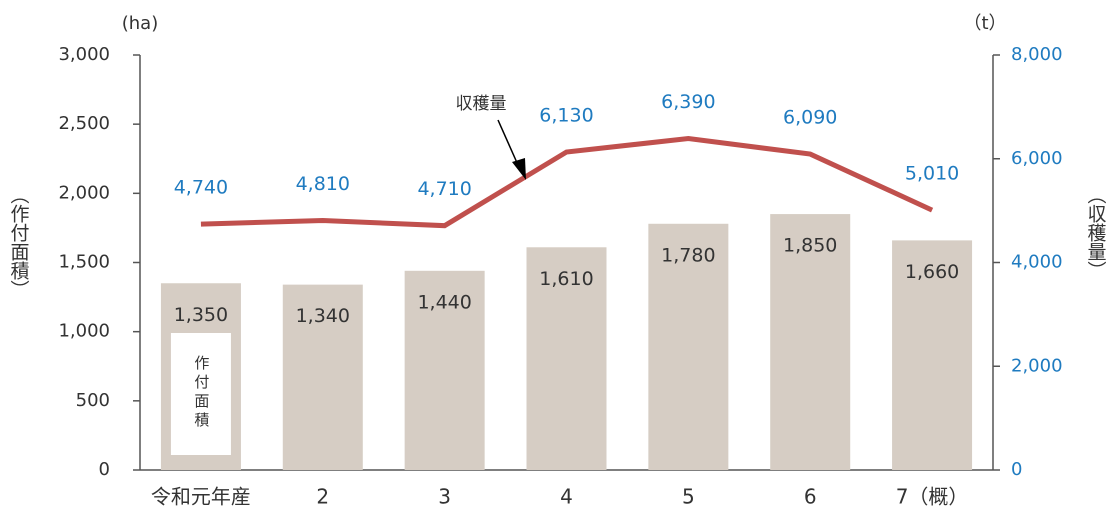  Describe the element at coordinates (322, 497) in the screenshot. I see `x-tick-label: 2` at that location.